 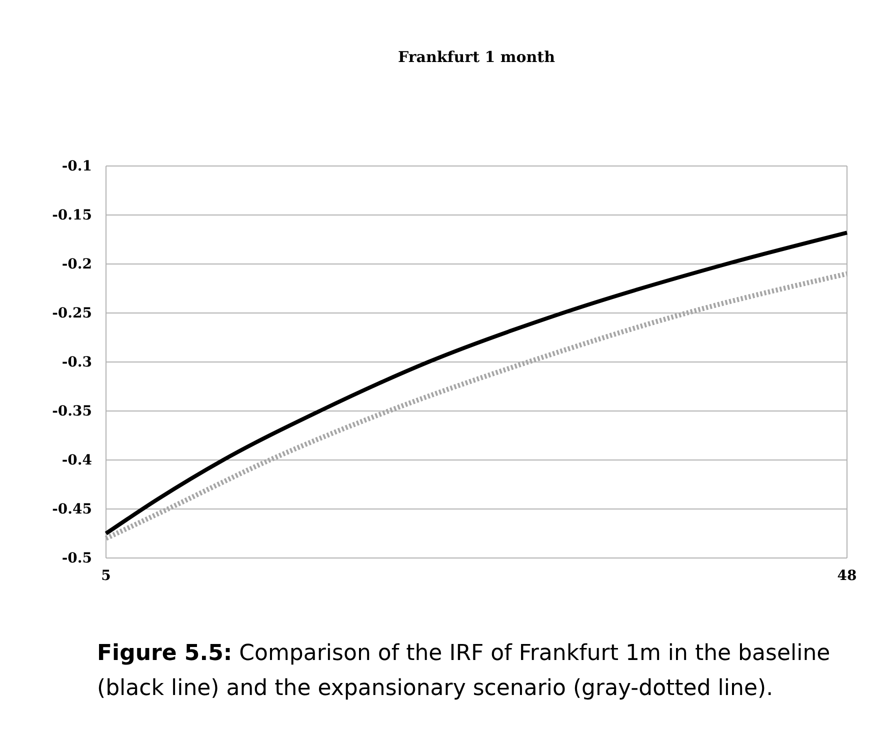 What do you see at coordinates (72, 215) in the screenshot?
I see `y-tick-label: -0.15` at bounding box center [72, 215].